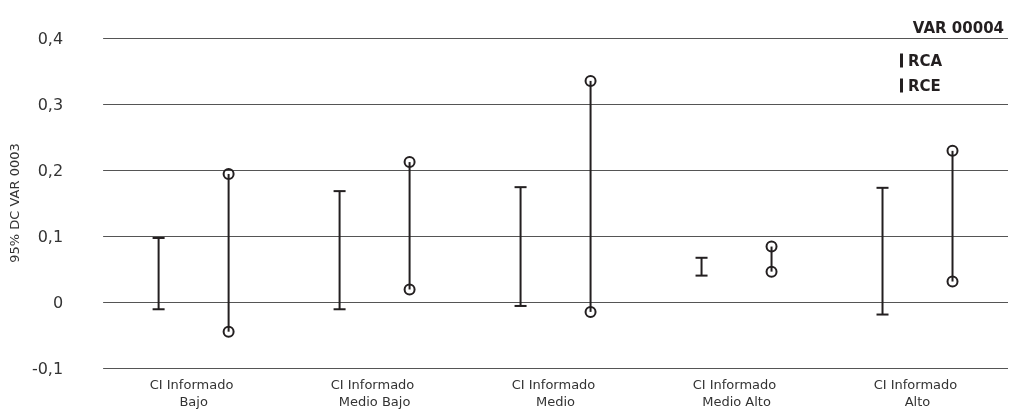 Image resolution: width=1018 pixels, height=418 pixels. Describe the element at coordinates (925, 60) in the screenshot. I see `legend-label: RCA` at that location.